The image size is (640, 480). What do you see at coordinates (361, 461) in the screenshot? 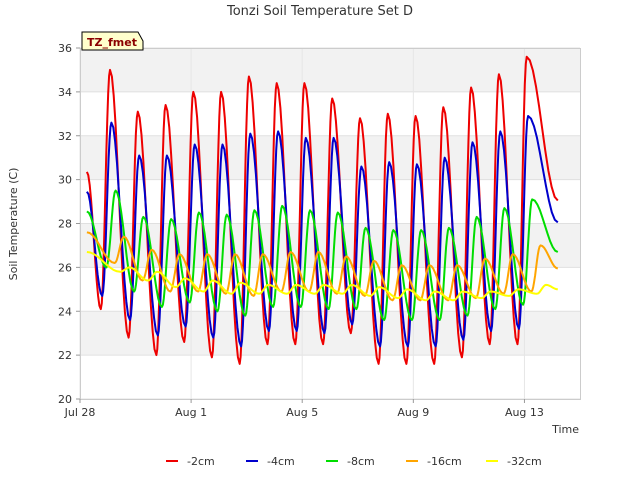
I see `legend-label: -8cm` at bounding box center [361, 461].